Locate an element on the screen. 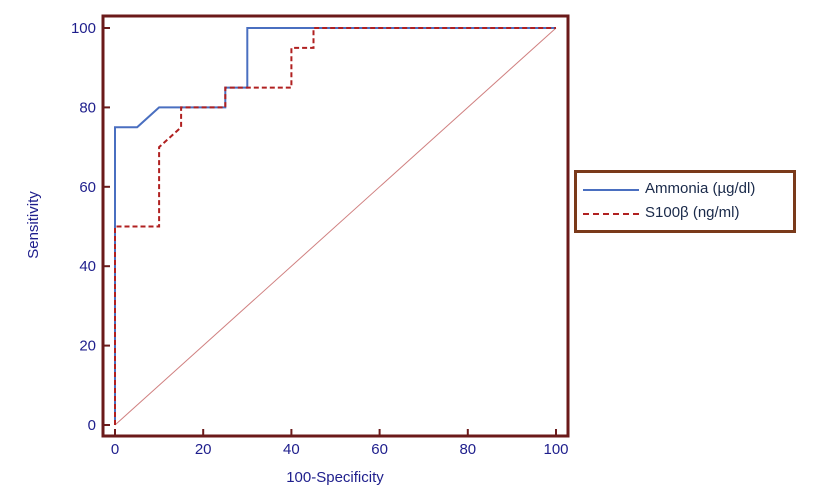  y-tick-label: 0 is located at coordinates (92, 425).